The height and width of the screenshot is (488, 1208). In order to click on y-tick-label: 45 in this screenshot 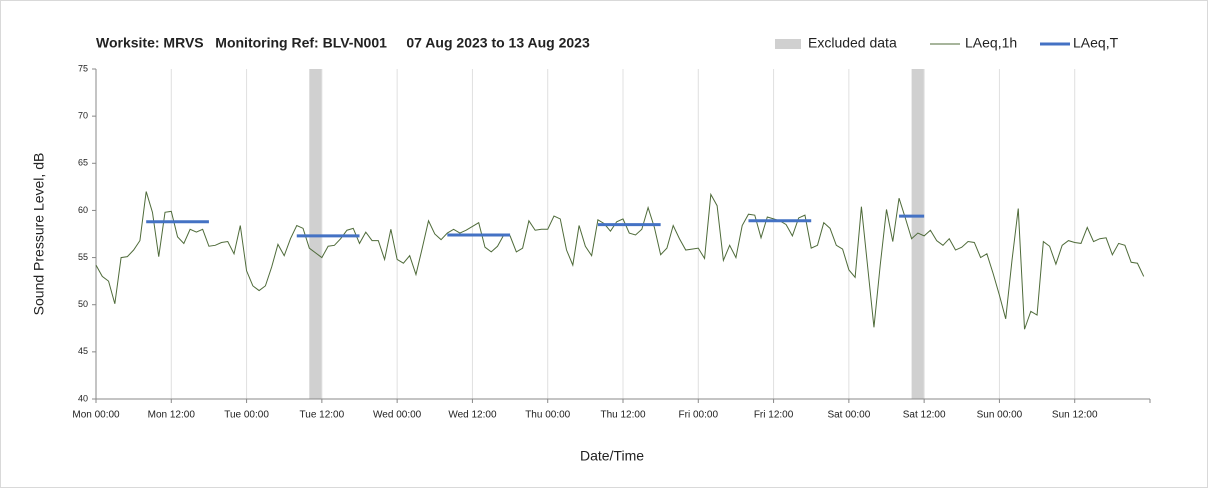, I will do `click(83, 351)`.